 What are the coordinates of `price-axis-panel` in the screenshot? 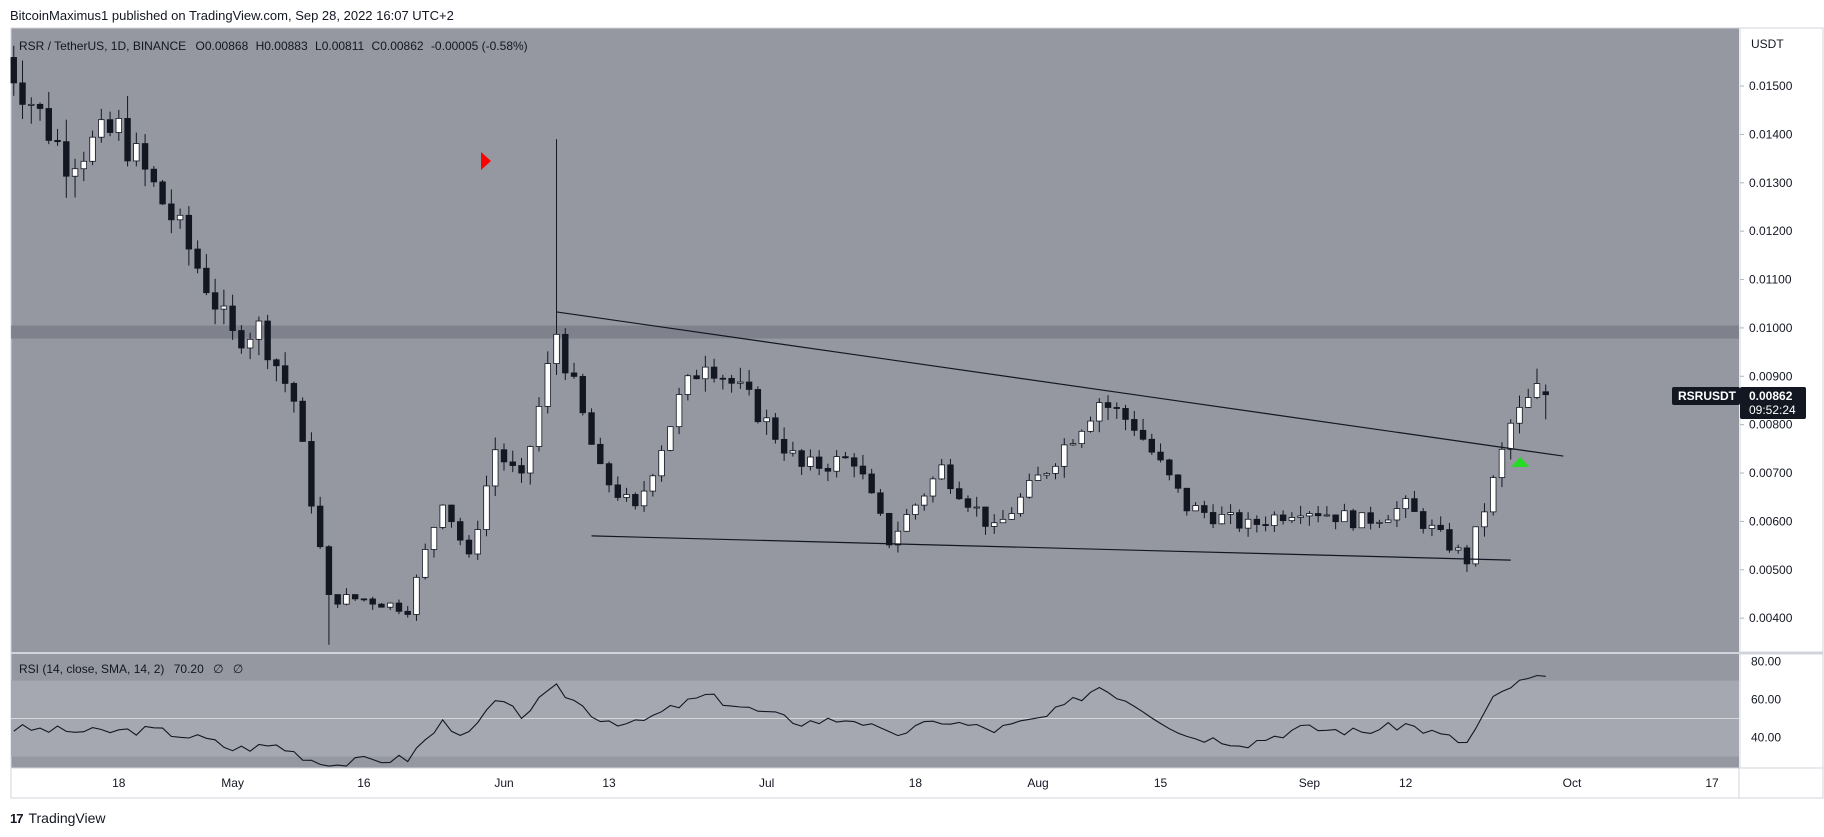 It's located at (1781, 340).